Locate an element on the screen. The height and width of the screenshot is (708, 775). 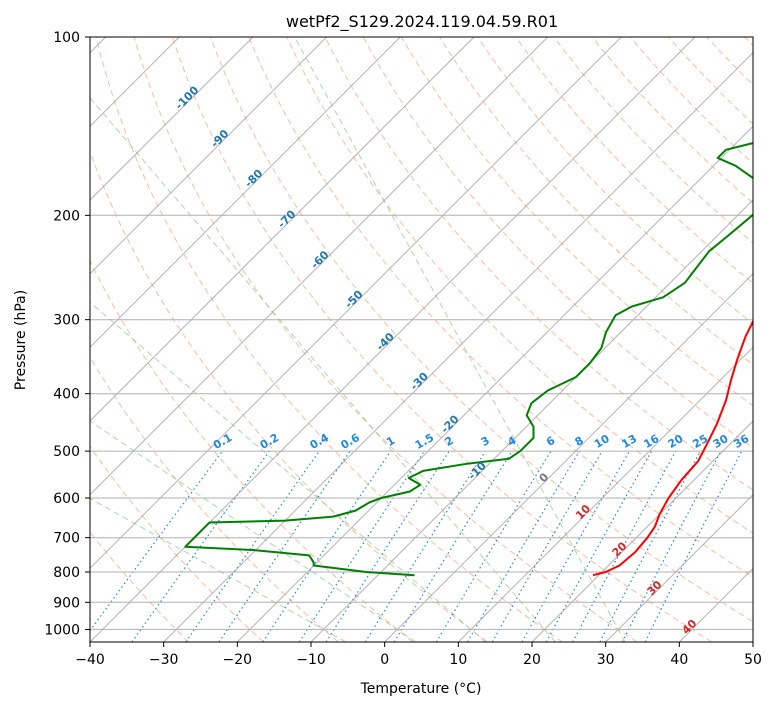
y-axis-ticks: 100 200 300 400 500 600 700 800 900 1000 is located at coordinates (67, 334).